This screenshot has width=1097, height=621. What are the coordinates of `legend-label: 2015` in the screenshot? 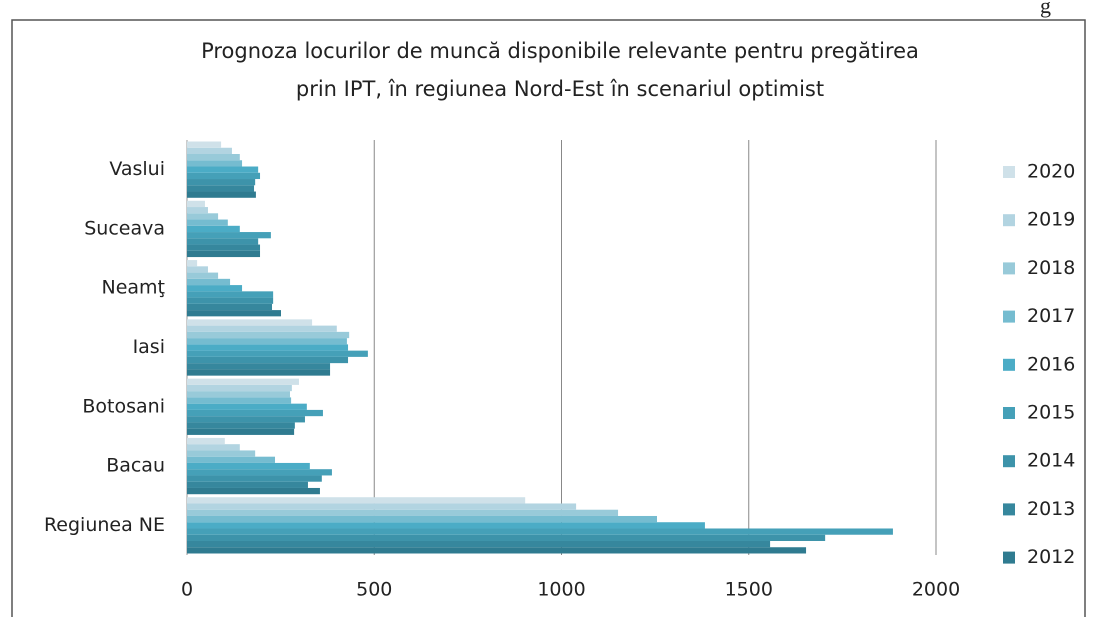 It's located at (1051, 413).